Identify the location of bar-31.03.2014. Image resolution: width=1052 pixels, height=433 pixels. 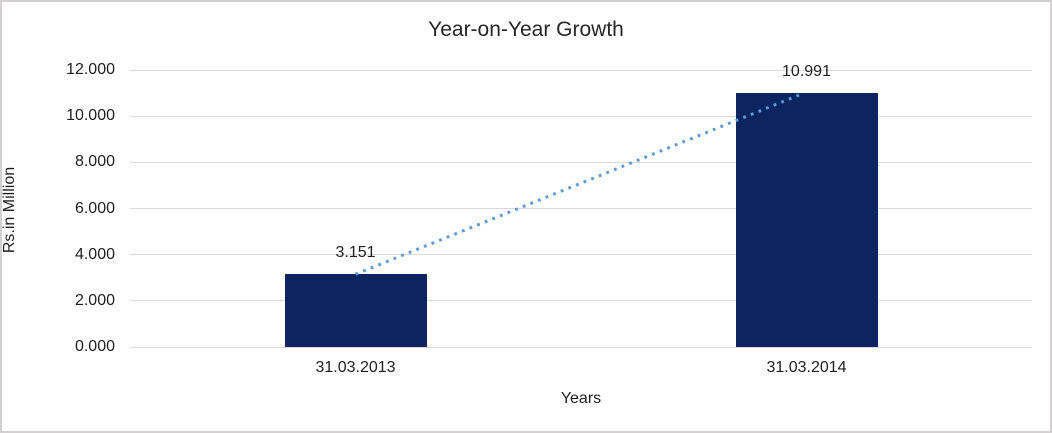
(806, 220).